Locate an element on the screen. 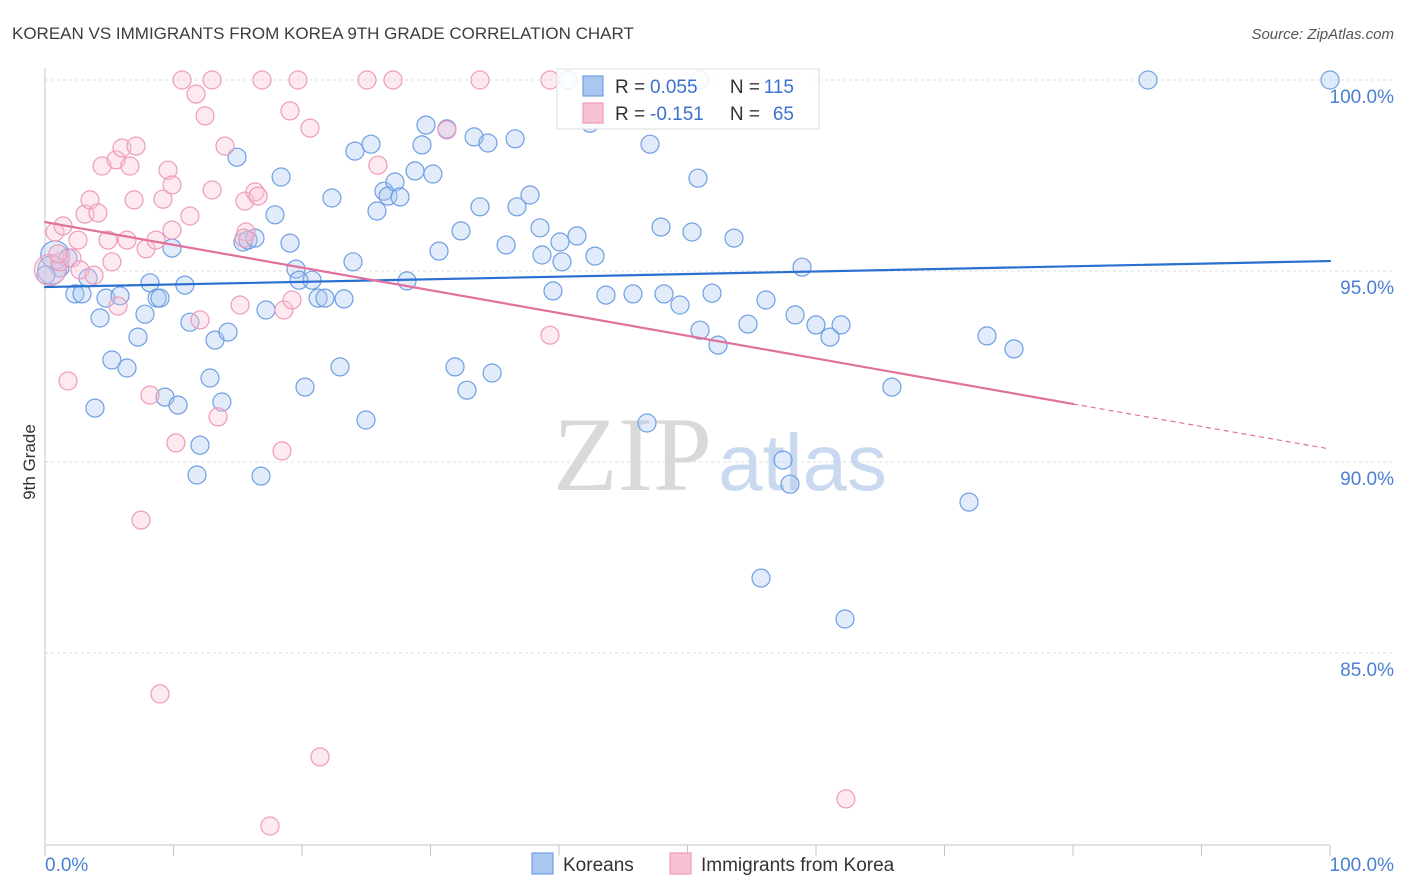 The width and height of the screenshot is (1406, 892). immigrants-swatch is located at coordinates (593, 113).